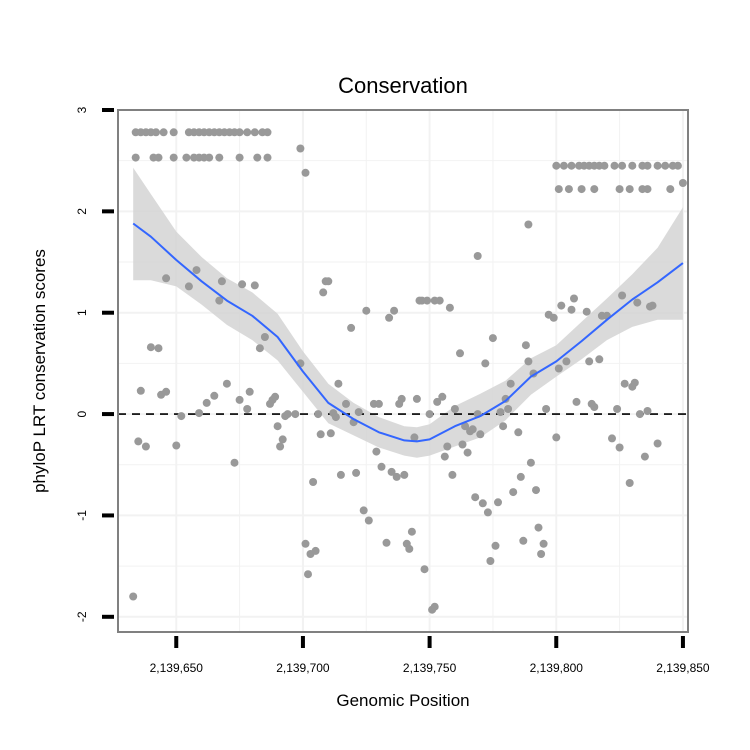  What do you see at coordinates (39, 371) in the screenshot?
I see `y-axis-title: phyloP LRT conservation scores` at bounding box center [39, 371].